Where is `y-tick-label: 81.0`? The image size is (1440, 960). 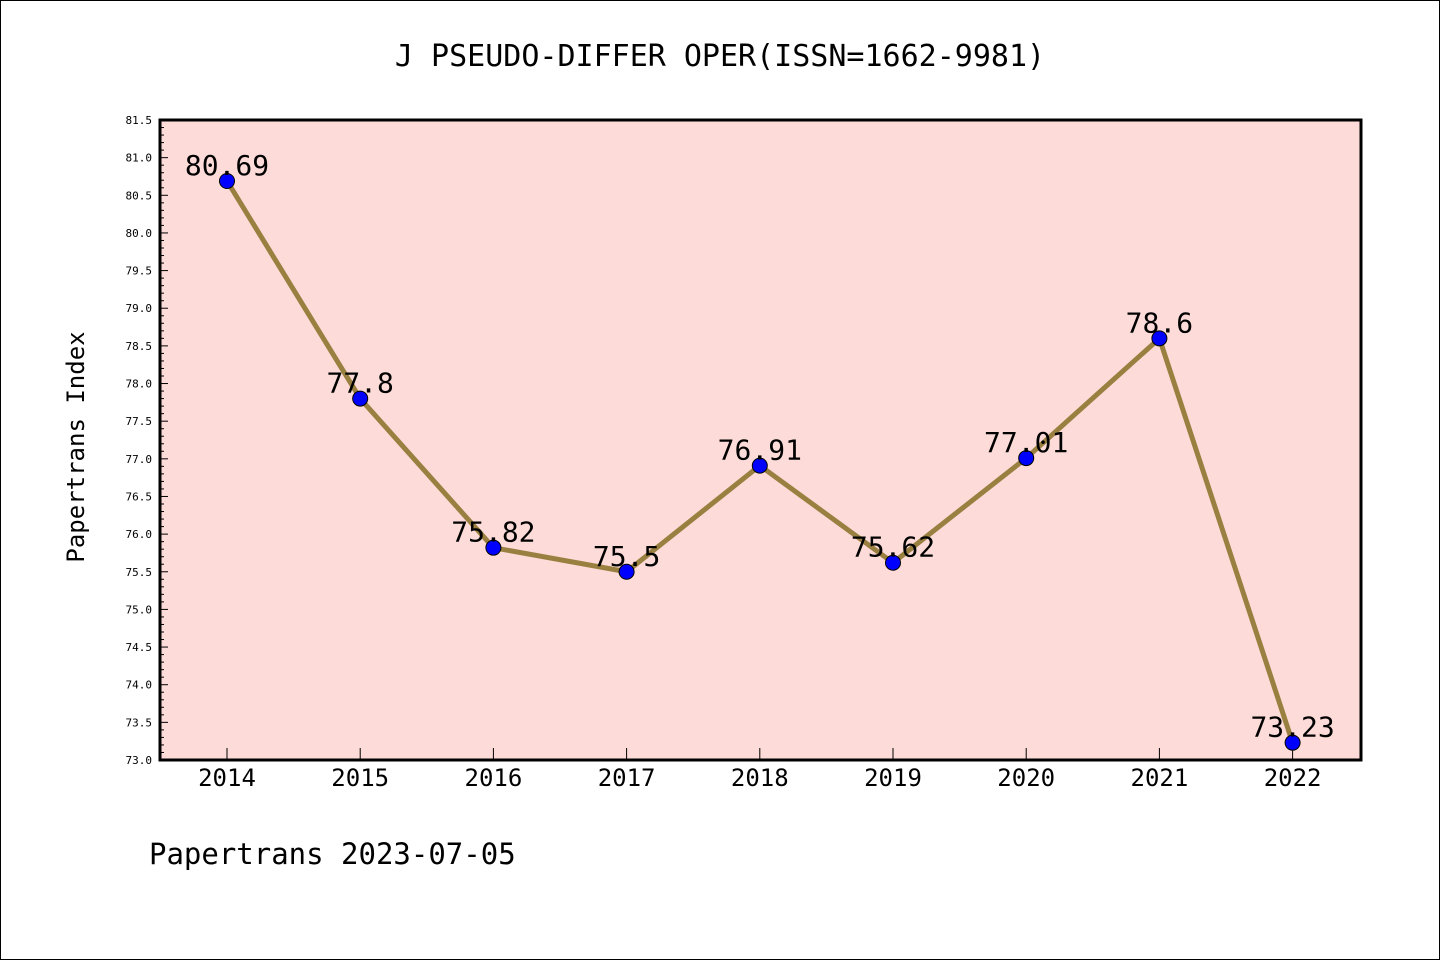 y-tick-label: 81.0 is located at coordinates (139, 158).